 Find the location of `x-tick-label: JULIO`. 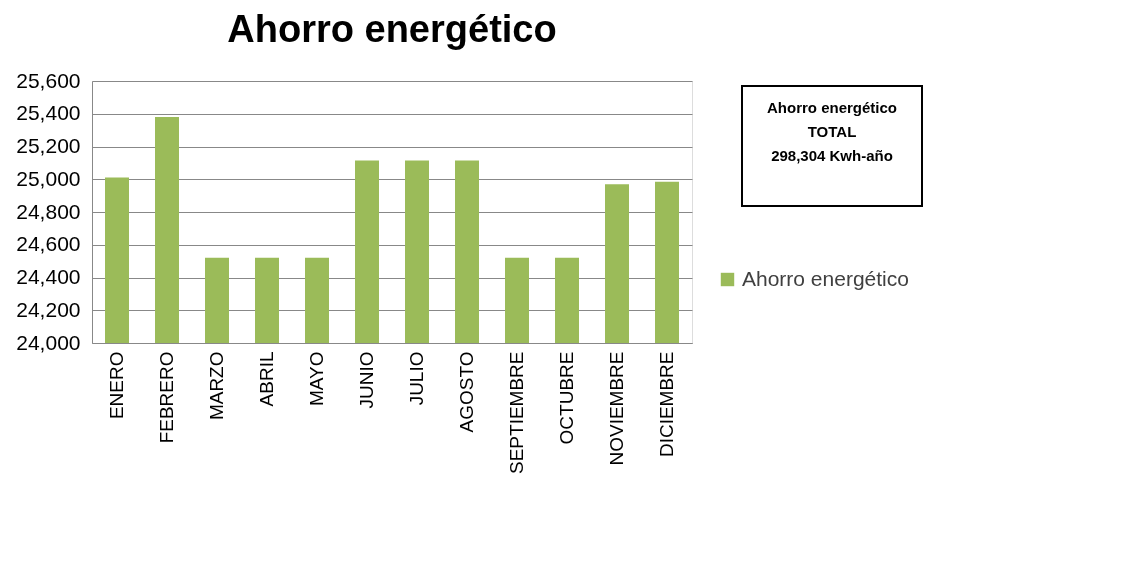

x-tick-label: JULIO is located at coordinates (416, 378).